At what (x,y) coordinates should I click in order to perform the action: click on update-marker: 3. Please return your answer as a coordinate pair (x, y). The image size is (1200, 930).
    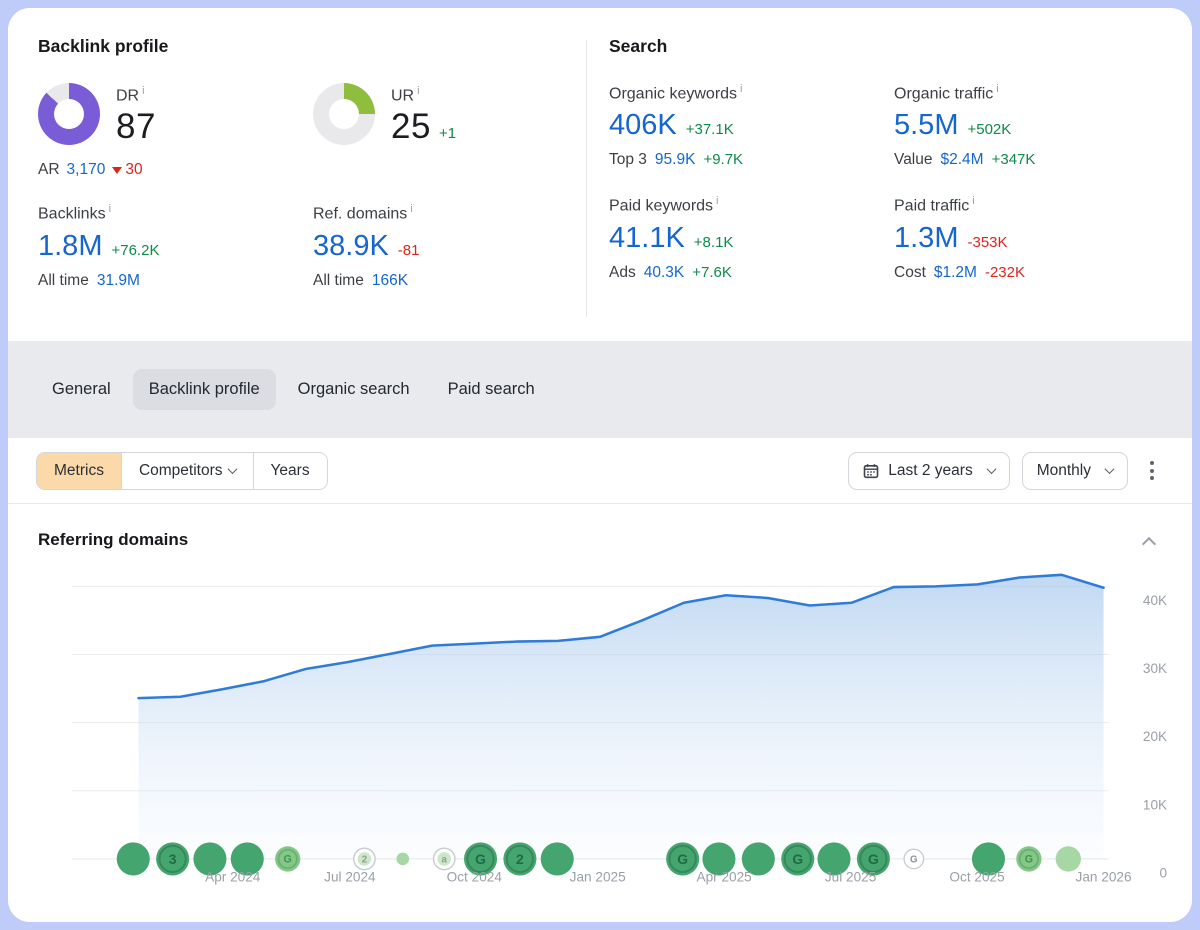
    Looking at the image, I should click on (173, 859).